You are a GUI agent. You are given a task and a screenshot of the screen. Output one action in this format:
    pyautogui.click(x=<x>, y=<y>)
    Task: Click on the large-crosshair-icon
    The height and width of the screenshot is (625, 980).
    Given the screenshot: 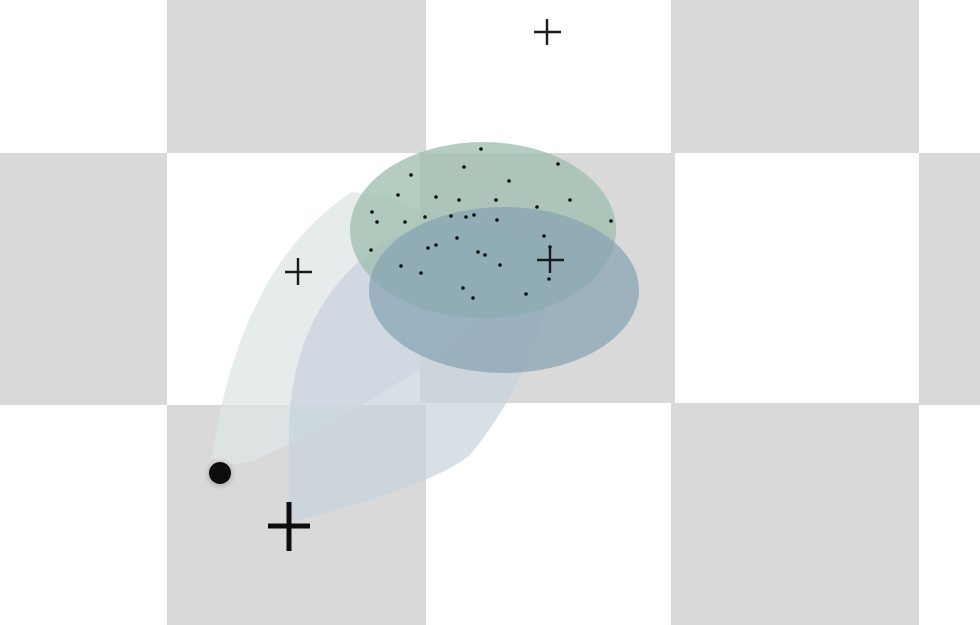 What is the action you would take?
    pyautogui.click(x=289, y=526)
    